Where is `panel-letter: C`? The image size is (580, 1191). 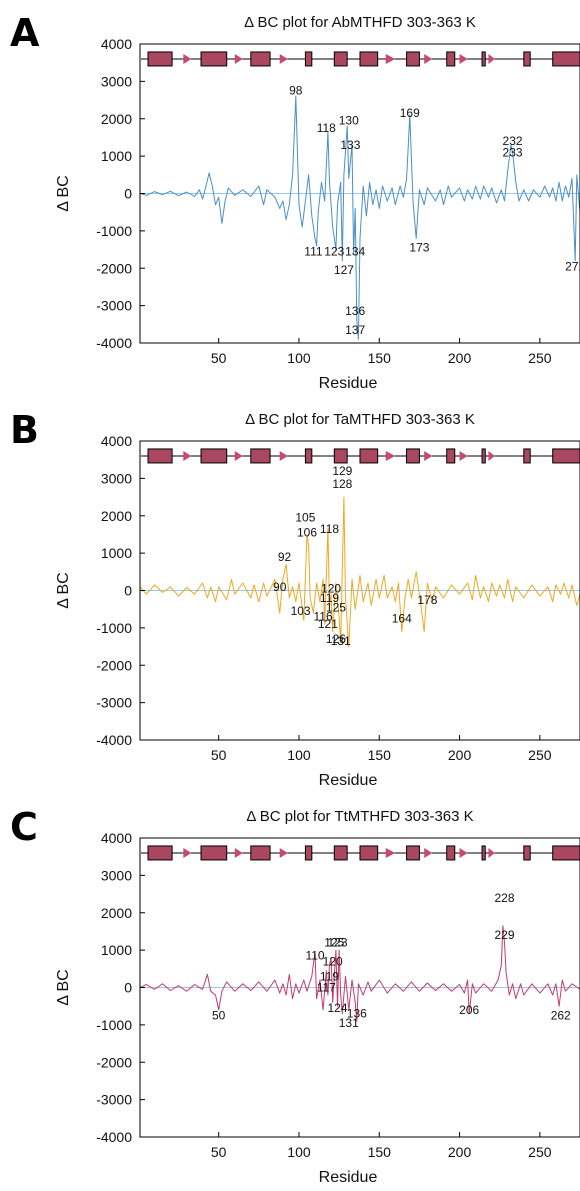 panel-letter: C is located at coordinates (24, 827).